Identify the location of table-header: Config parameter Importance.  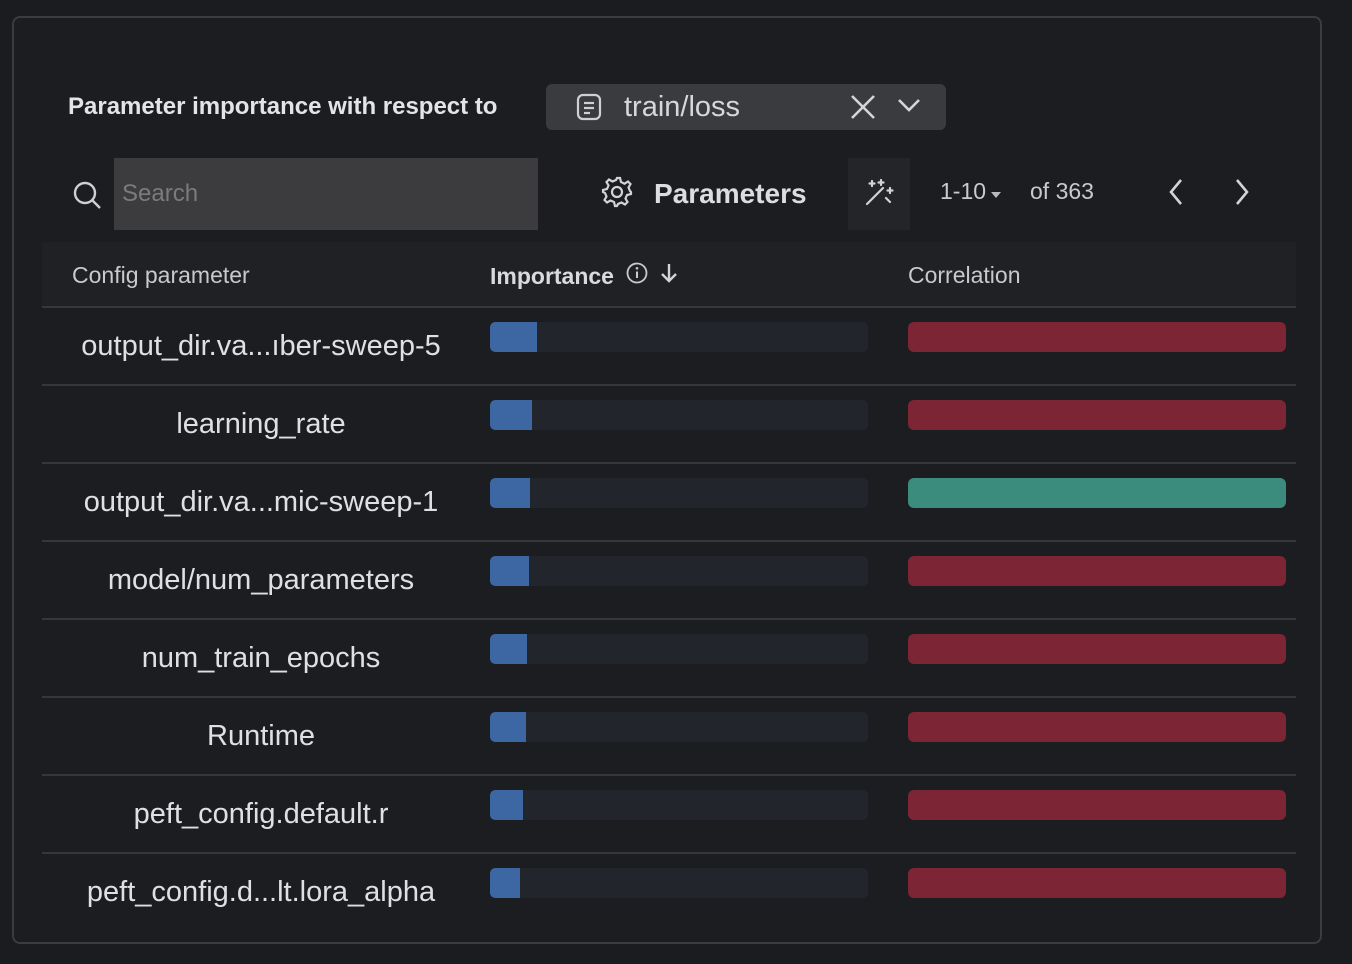
(669, 275).